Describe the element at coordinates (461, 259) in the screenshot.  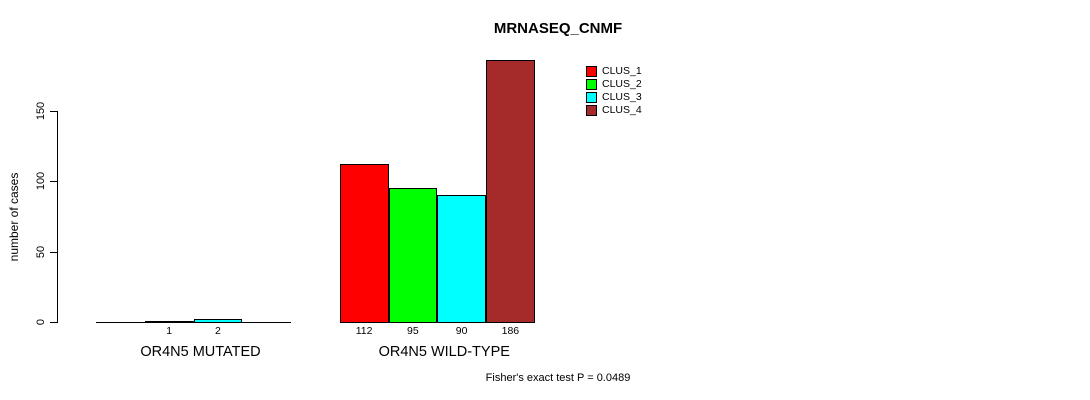
I see `bar-clus_3-group2` at that location.